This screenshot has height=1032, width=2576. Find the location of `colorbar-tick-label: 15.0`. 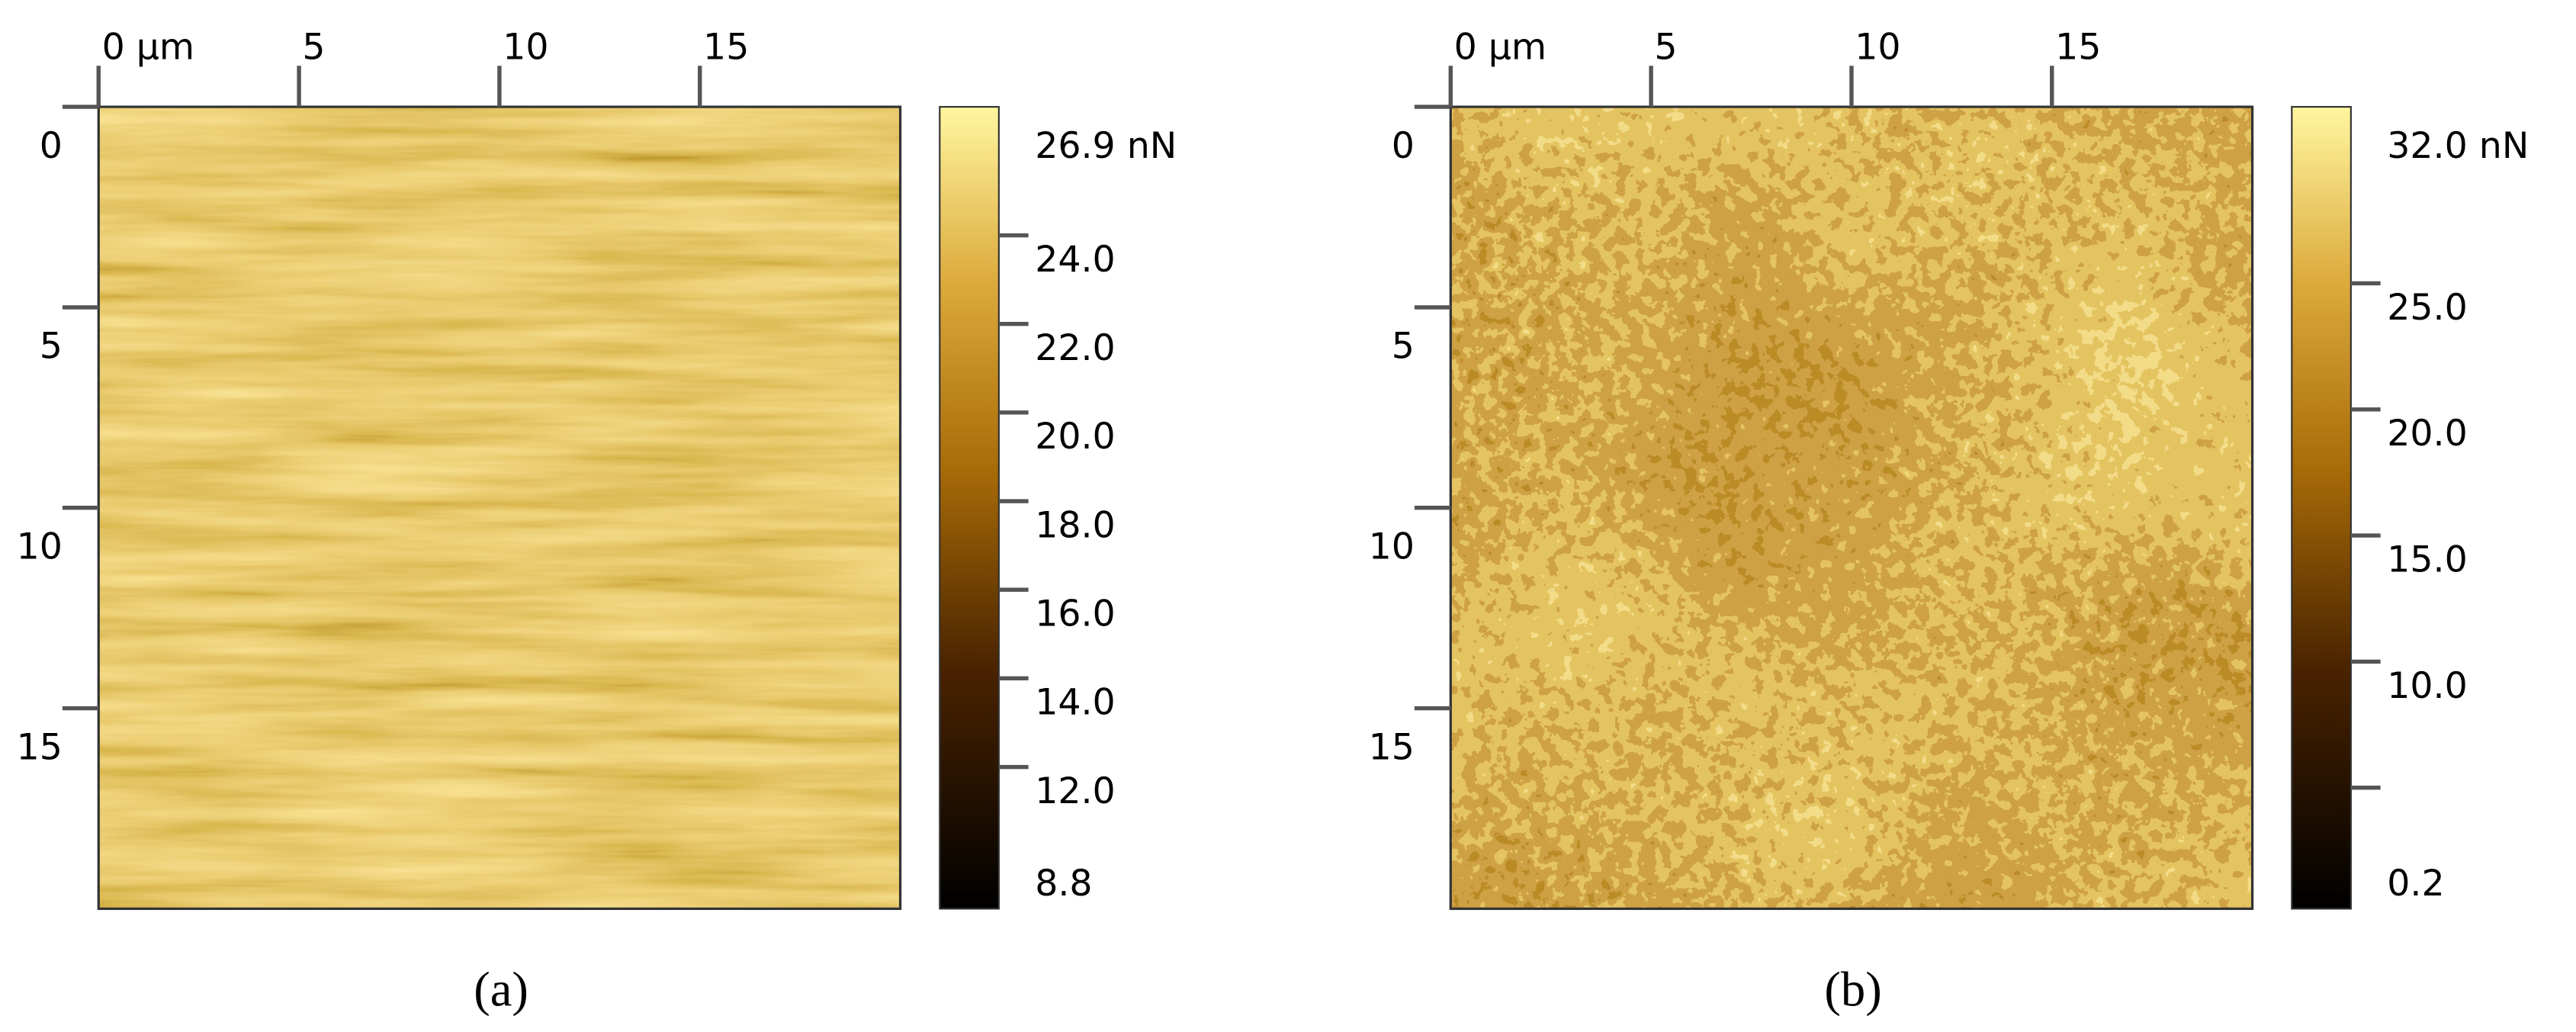

colorbar-tick-label: 15.0 is located at coordinates (2427, 559).